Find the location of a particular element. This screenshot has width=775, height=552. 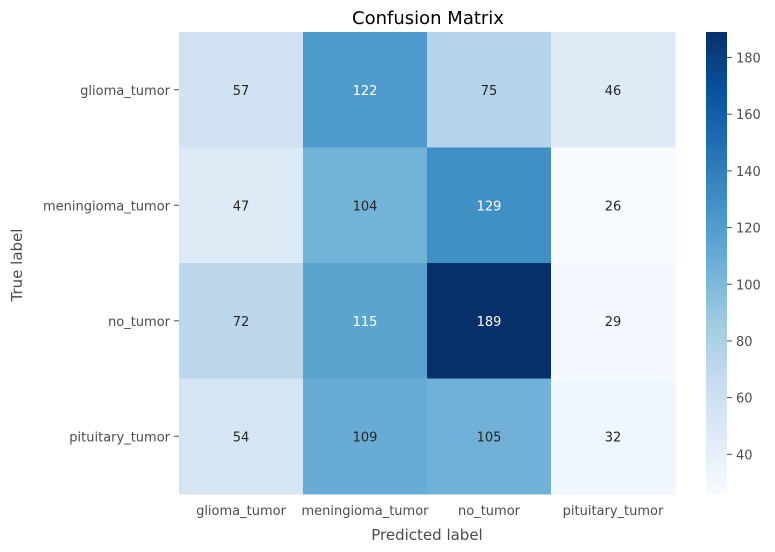

colorbar-tick-label: 120 is located at coordinates (748, 229).